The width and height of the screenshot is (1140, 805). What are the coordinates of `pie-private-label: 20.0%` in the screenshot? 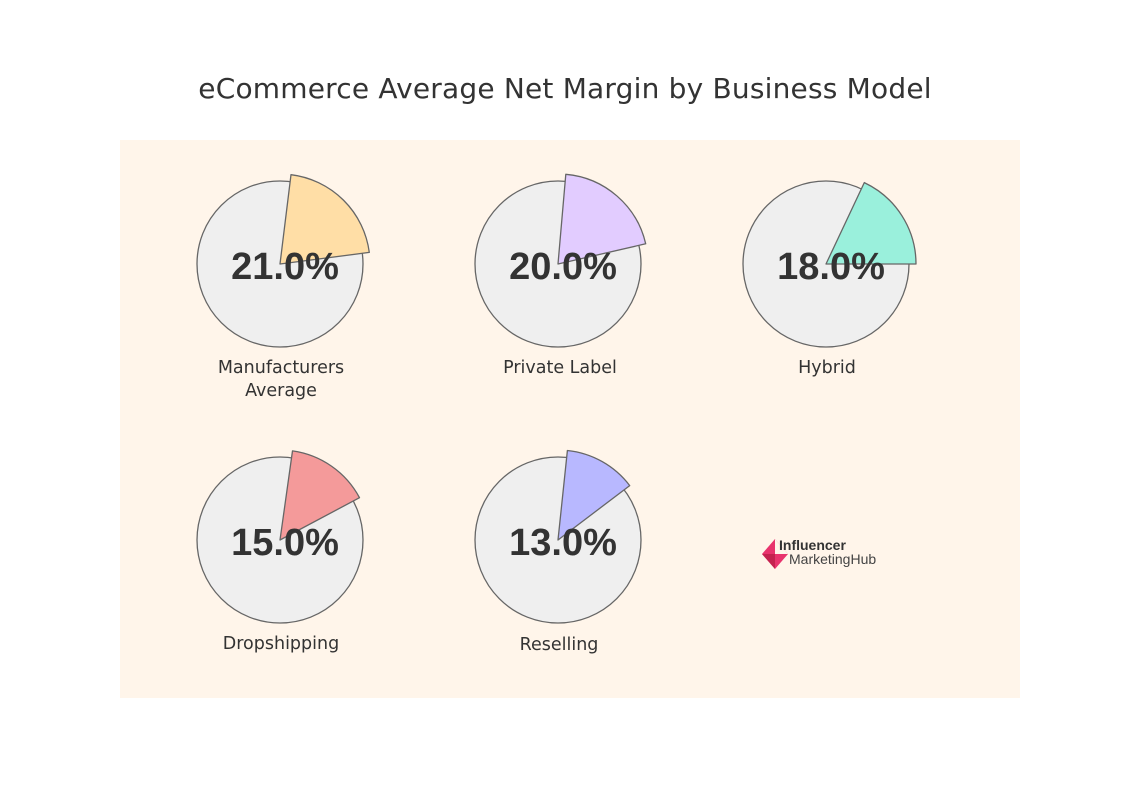 It's located at (560, 260).